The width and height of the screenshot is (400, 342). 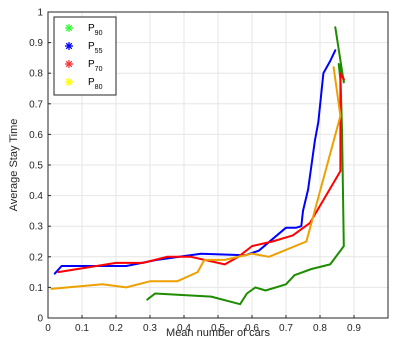 I want to click on legend-label-p55: P55, so click(x=95, y=48).